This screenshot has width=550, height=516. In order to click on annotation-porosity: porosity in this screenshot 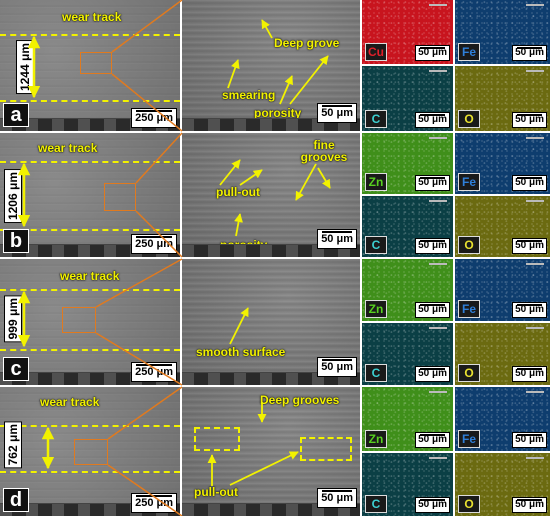, I will do `click(278, 113)`.